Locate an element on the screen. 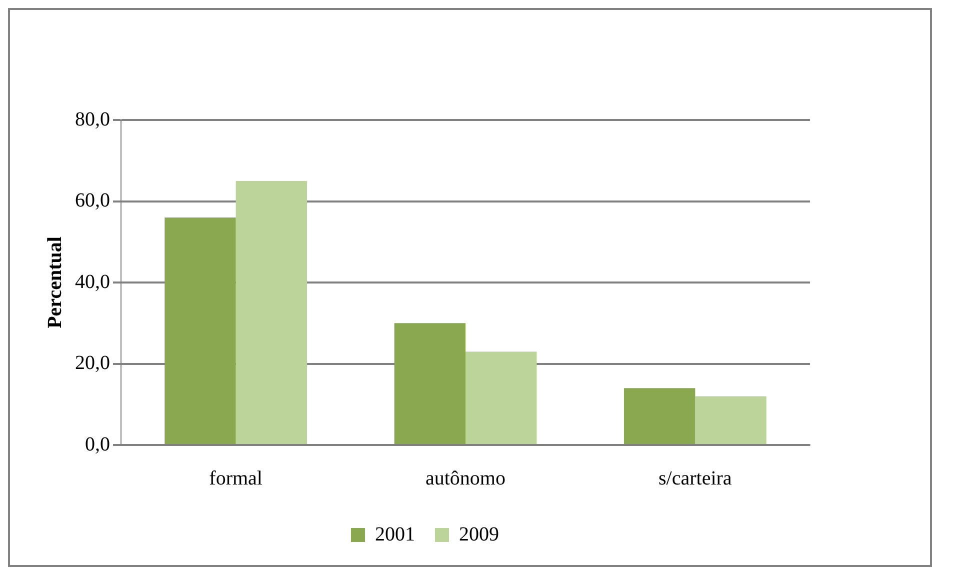  legend-label: 2009 is located at coordinates (479, 534).